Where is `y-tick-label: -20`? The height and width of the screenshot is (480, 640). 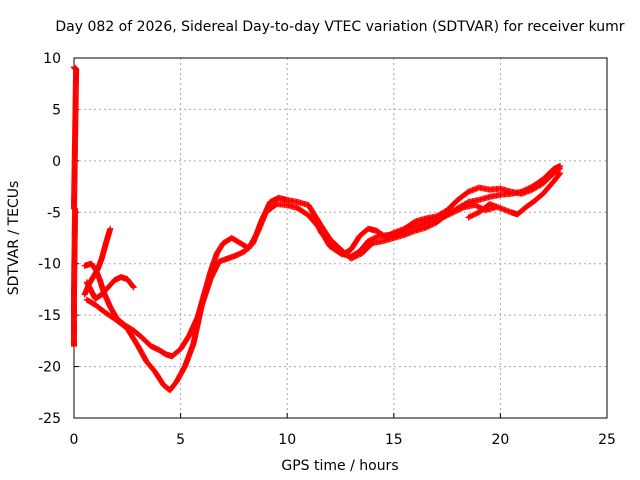 y-tick-label: -20 is located at coordinates (49, 368).